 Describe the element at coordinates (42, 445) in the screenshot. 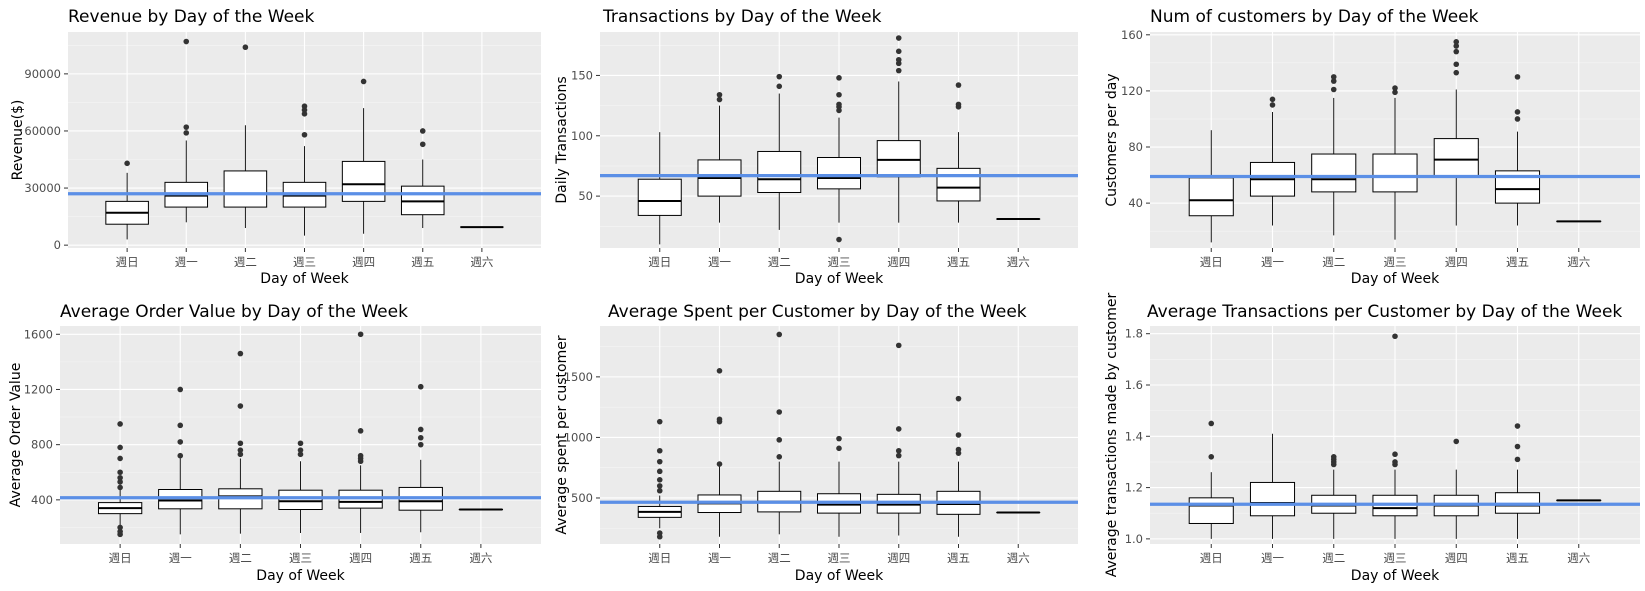

I see `y-tick-label: 800` at that location.